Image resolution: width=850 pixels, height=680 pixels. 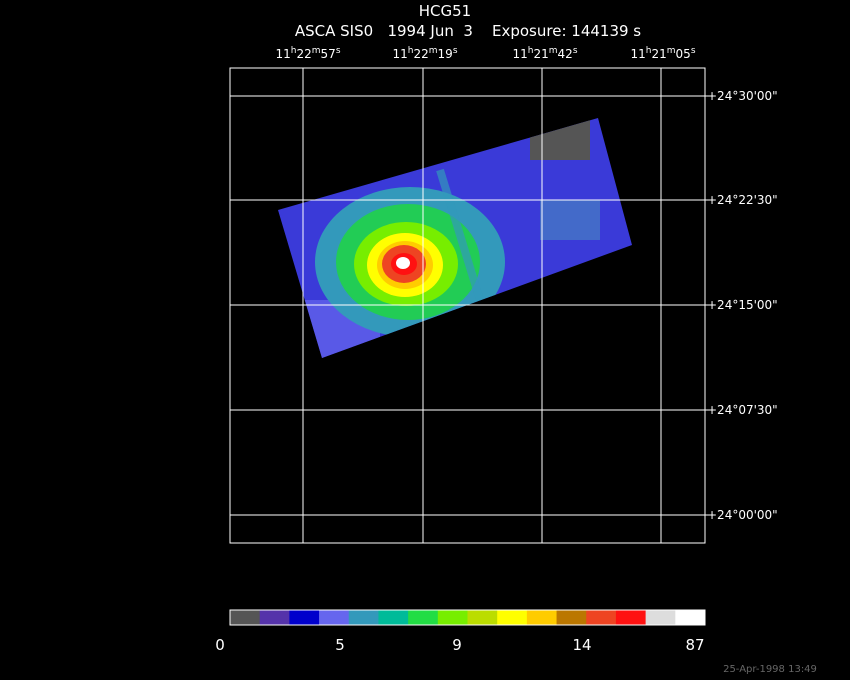 What do you see at coordinates (742, 305) in the screenshot?
I see `dec-tick-label: +24°15'00"` at bounding box center [742, 305].